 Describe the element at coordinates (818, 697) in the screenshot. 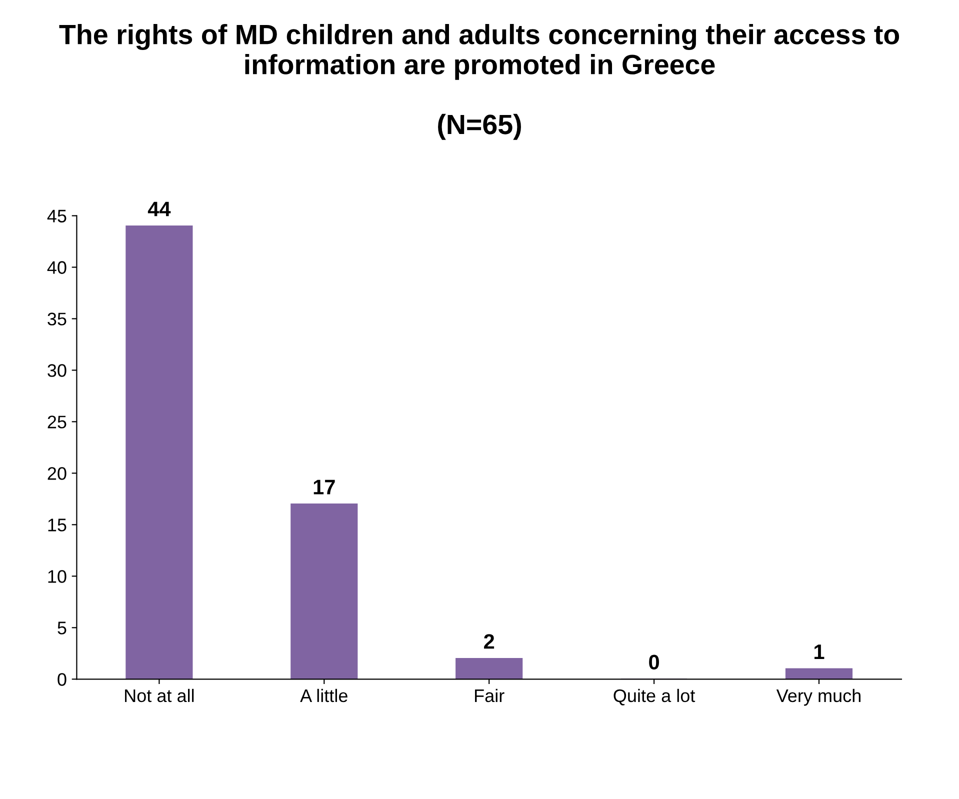

I see `x-tick-label: Very much` at that location.